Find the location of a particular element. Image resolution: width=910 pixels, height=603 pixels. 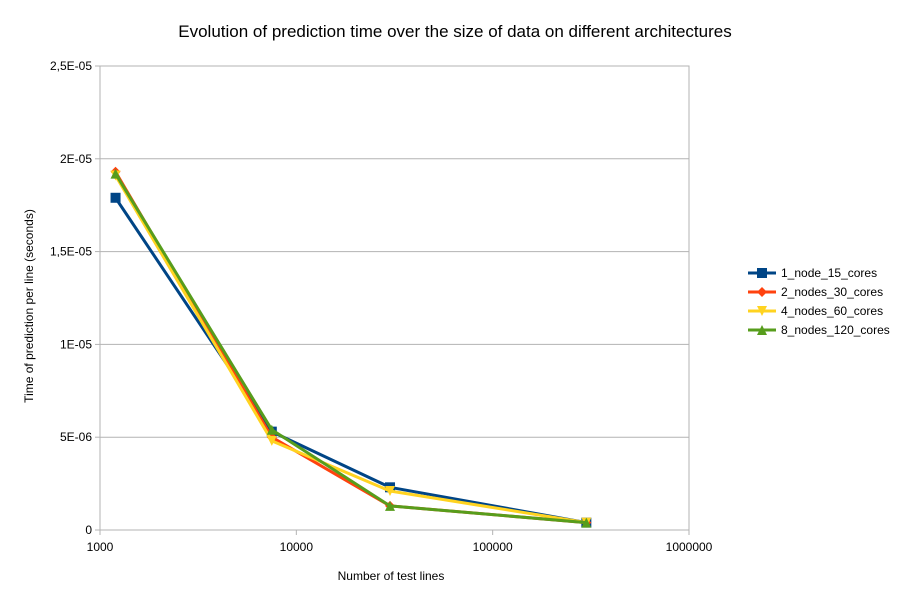

y-axis-label: Time of prediction per line (seconds) is located at coordinates (29, 306).